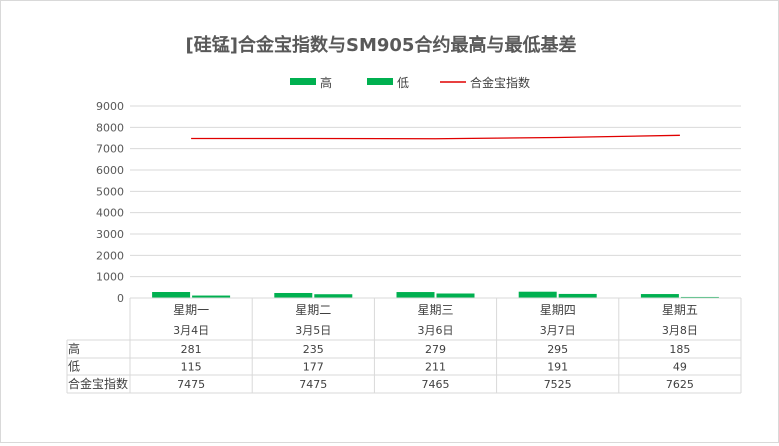 The width and height of the screenshot is (779, 446). I want to click on bars, so click(435, 294).